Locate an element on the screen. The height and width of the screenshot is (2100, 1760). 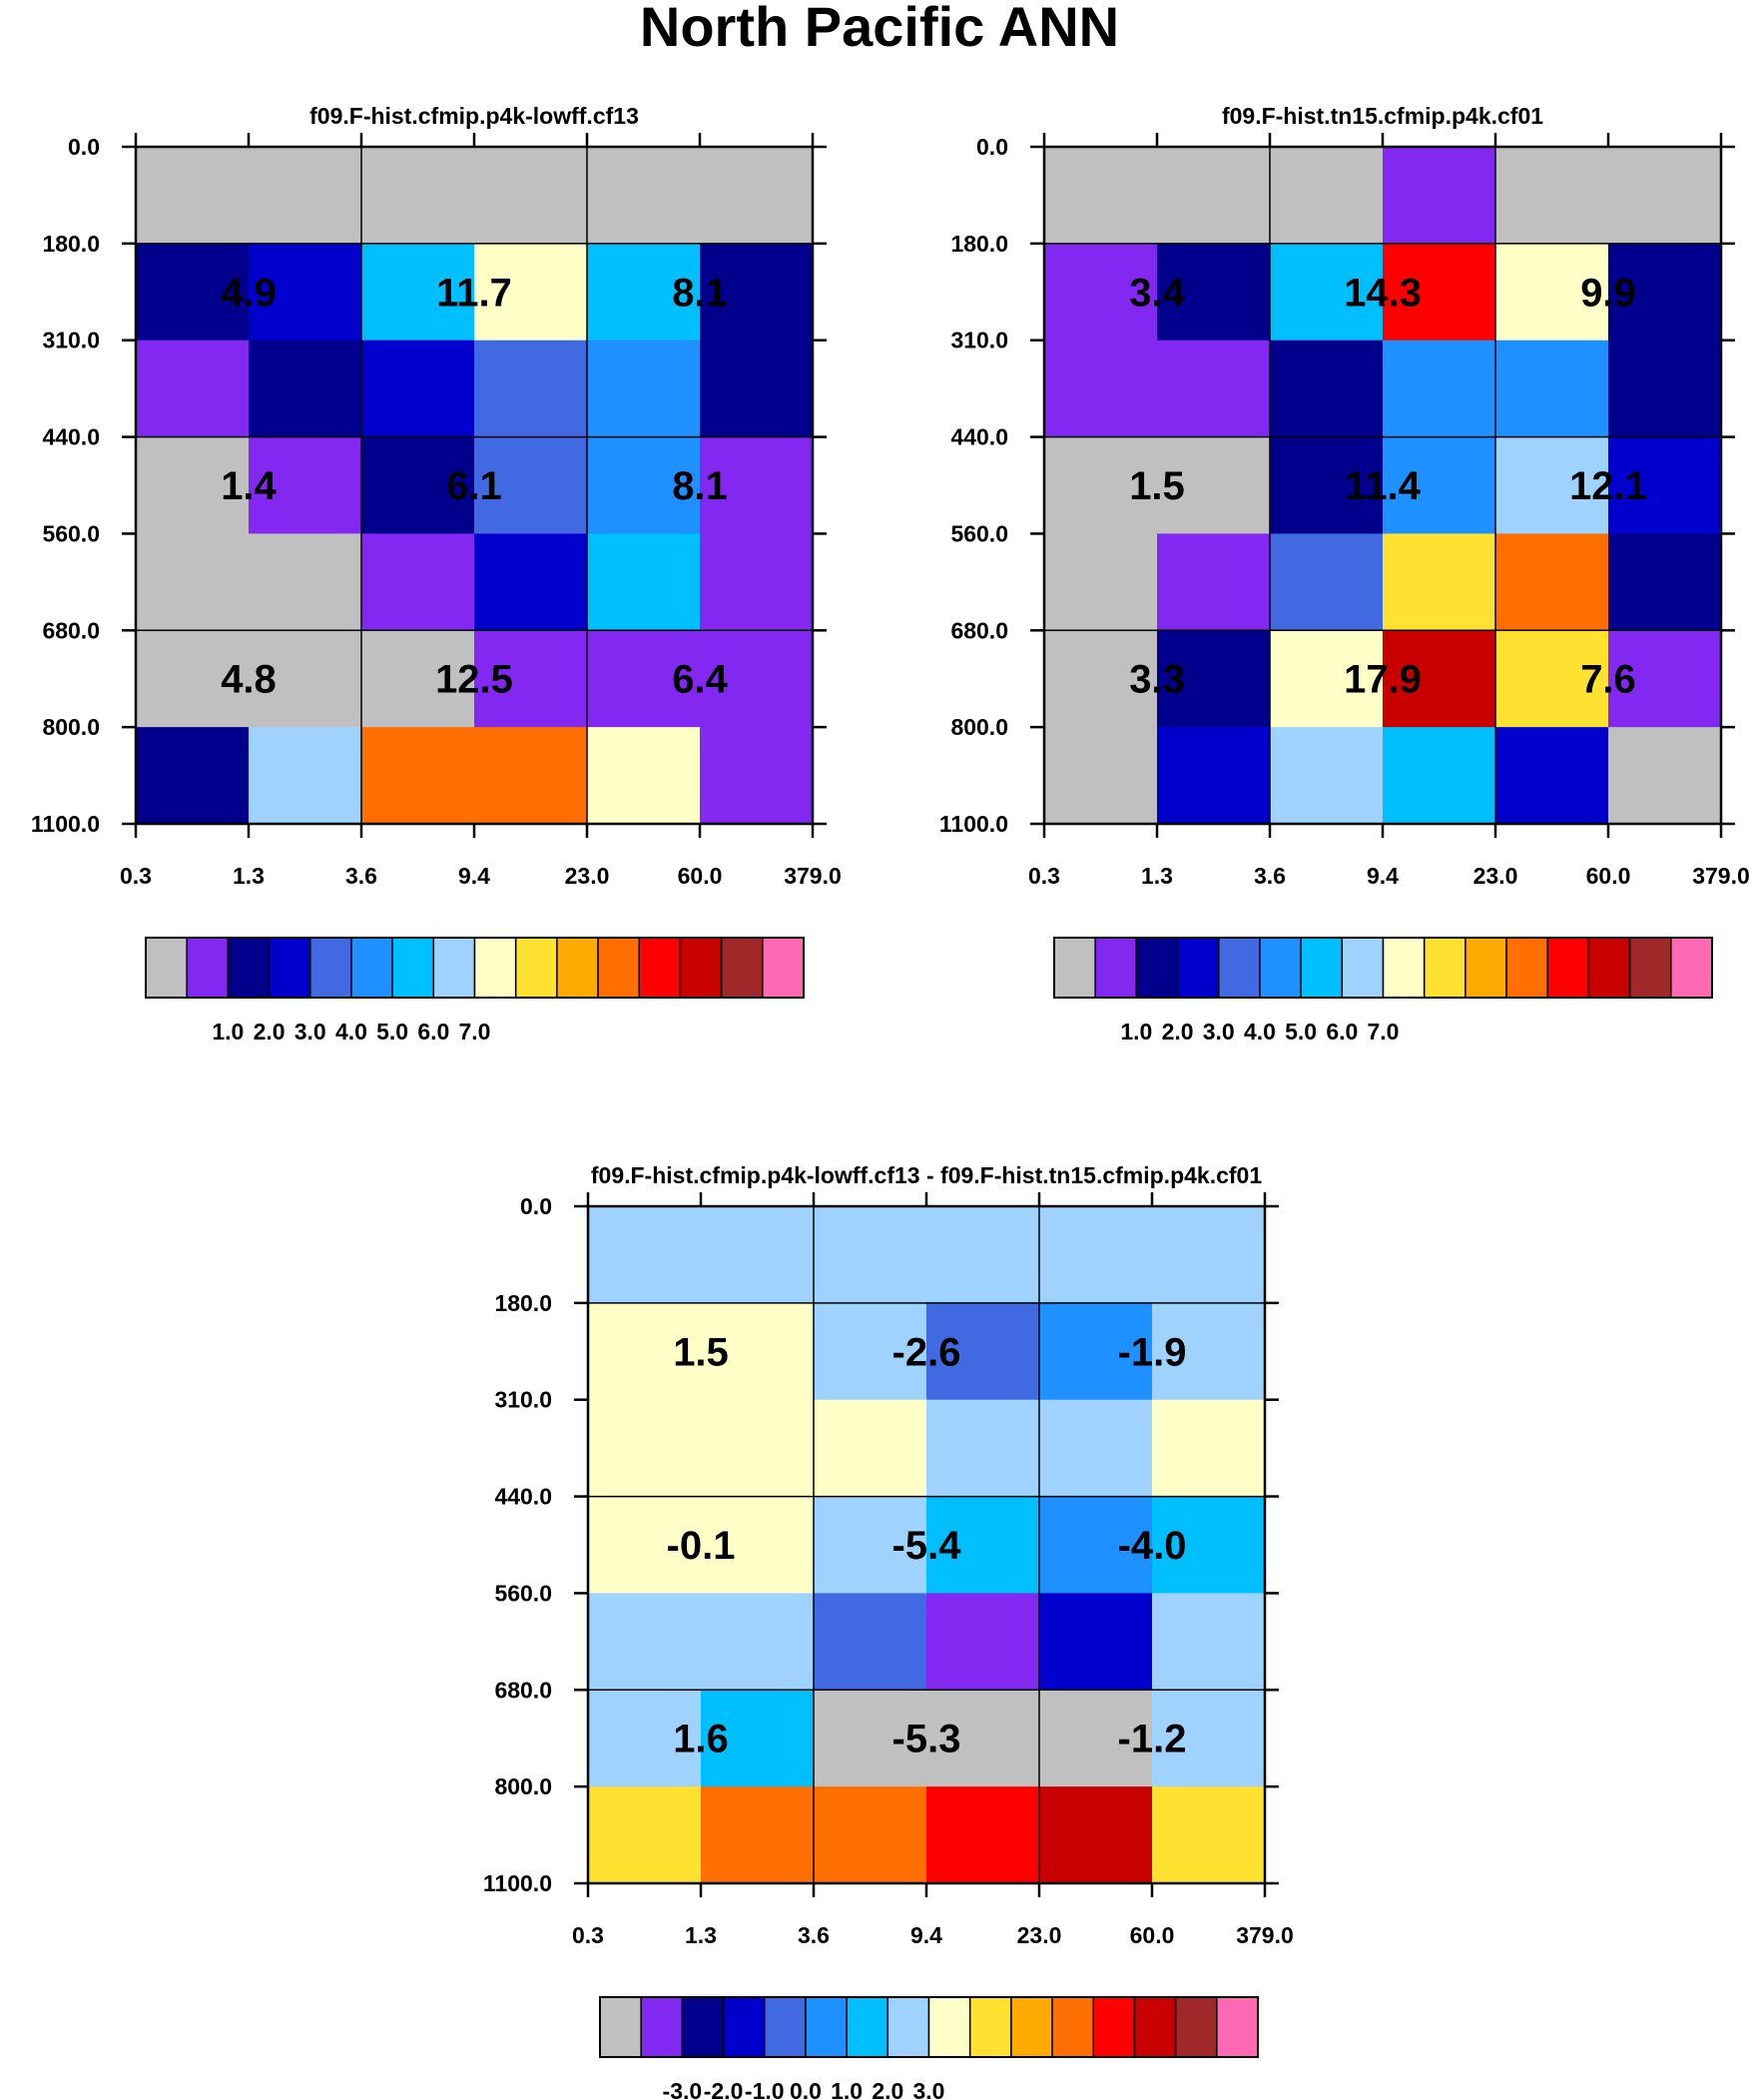
bin-total-label: 14.3 is located at coordinates (1383, 293).